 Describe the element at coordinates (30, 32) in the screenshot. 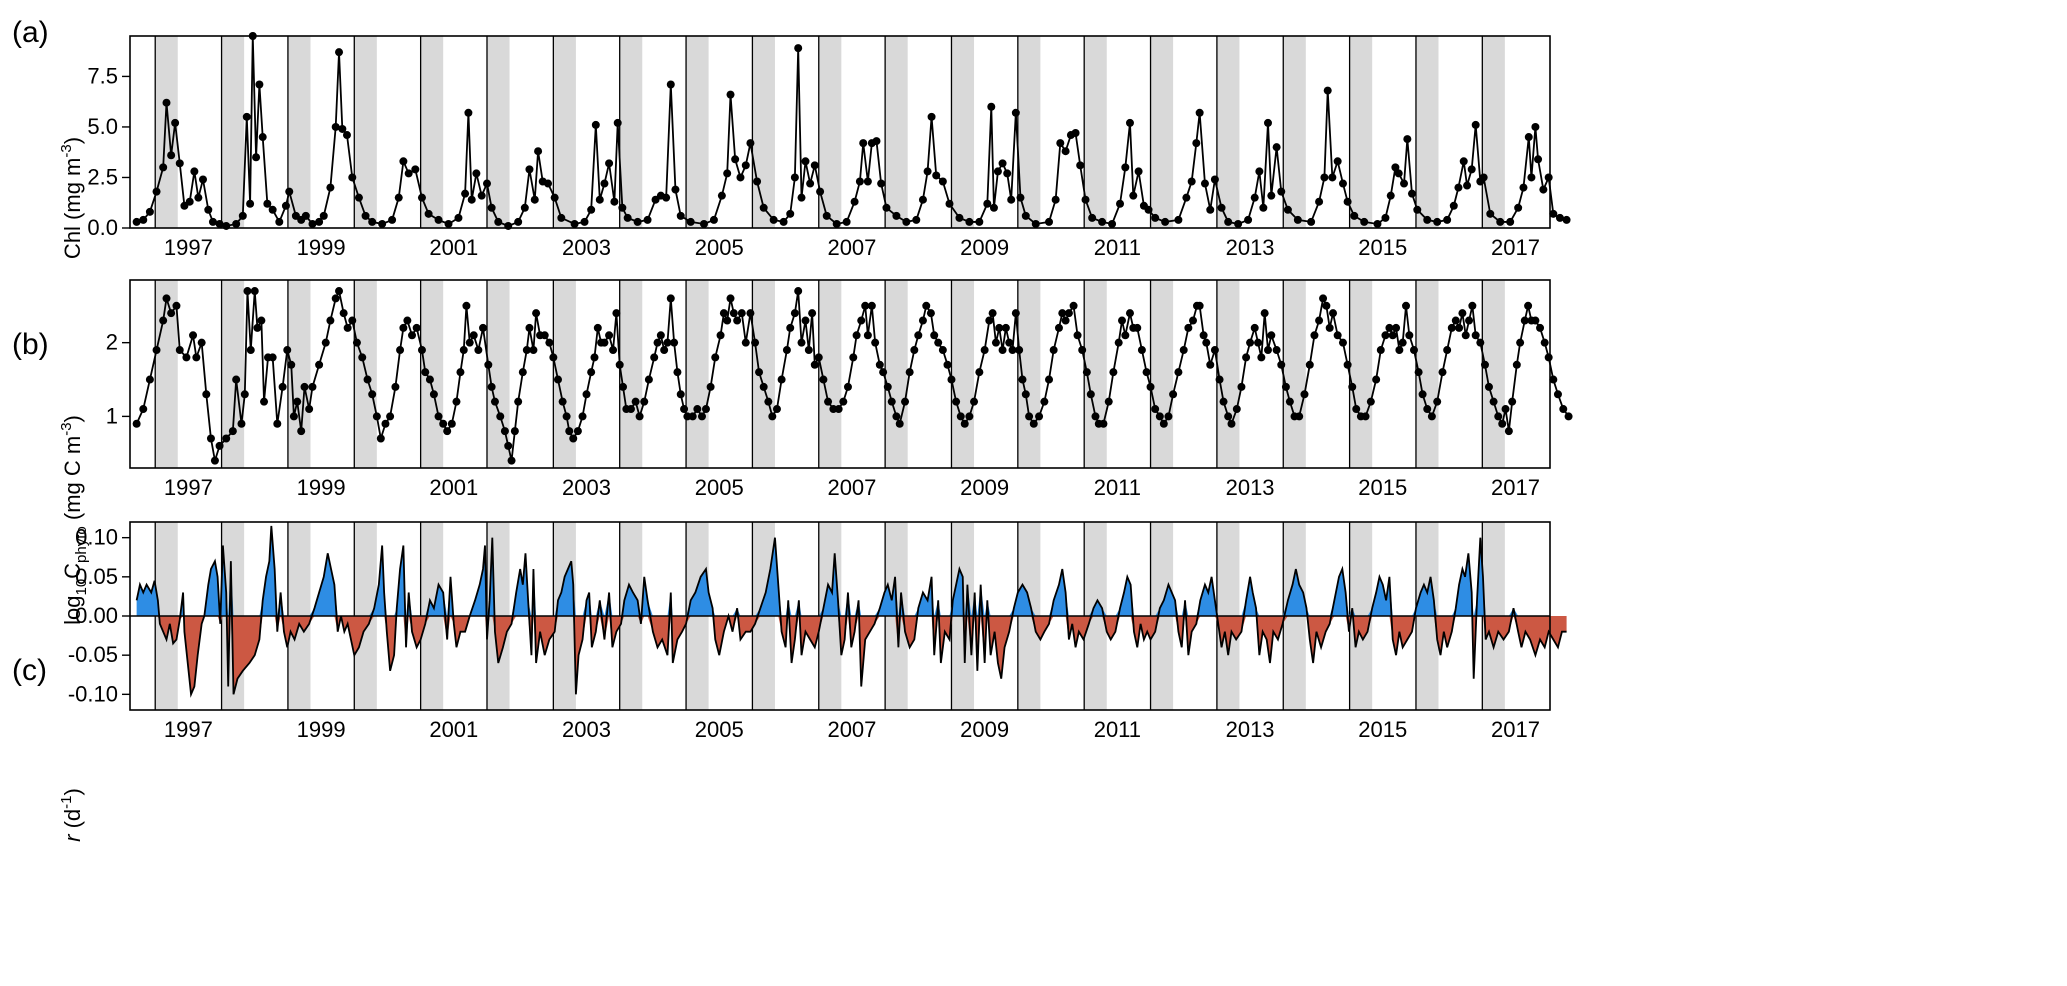

I see `panel-label-a: (a)` at that location.